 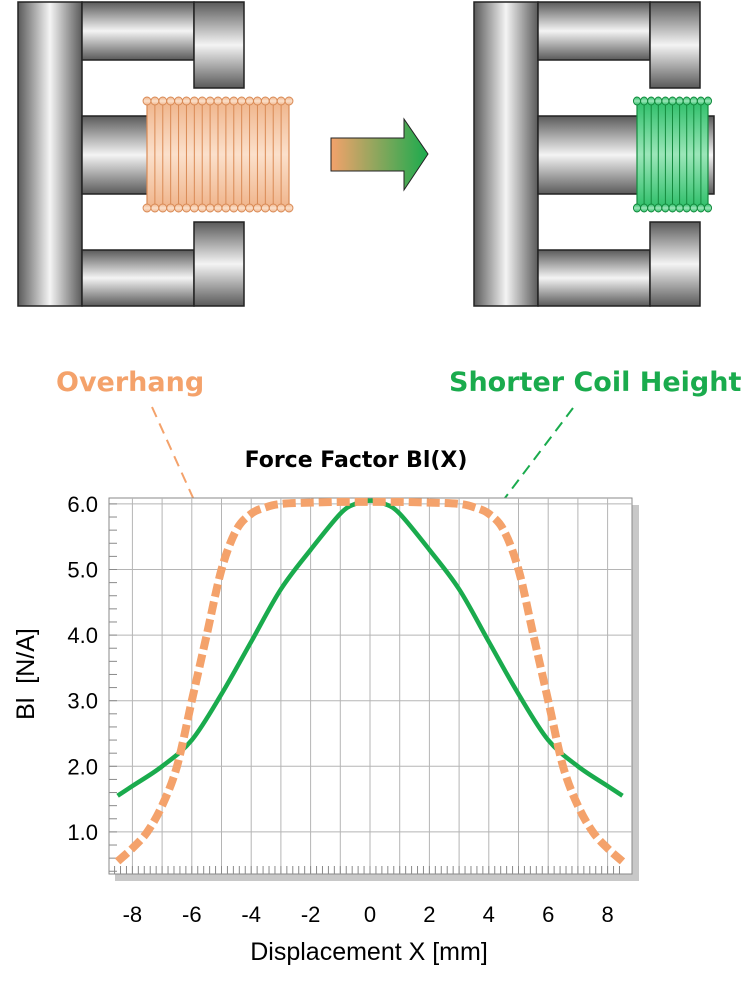 I want to click on overhang-coil, so click(x=218, y=154).